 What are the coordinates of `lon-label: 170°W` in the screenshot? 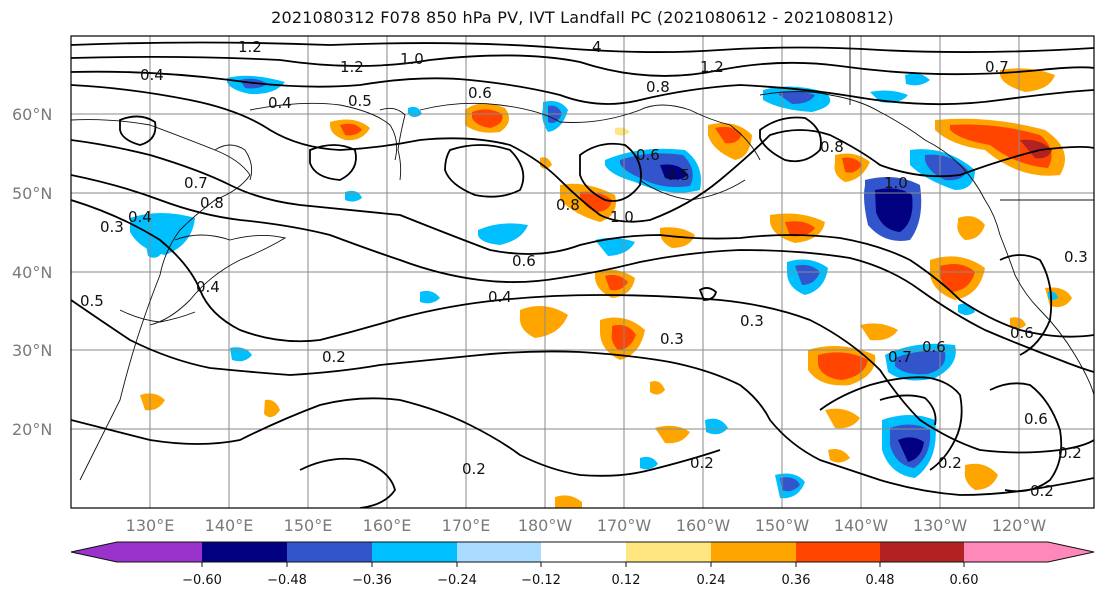 It's located at (624, 525).